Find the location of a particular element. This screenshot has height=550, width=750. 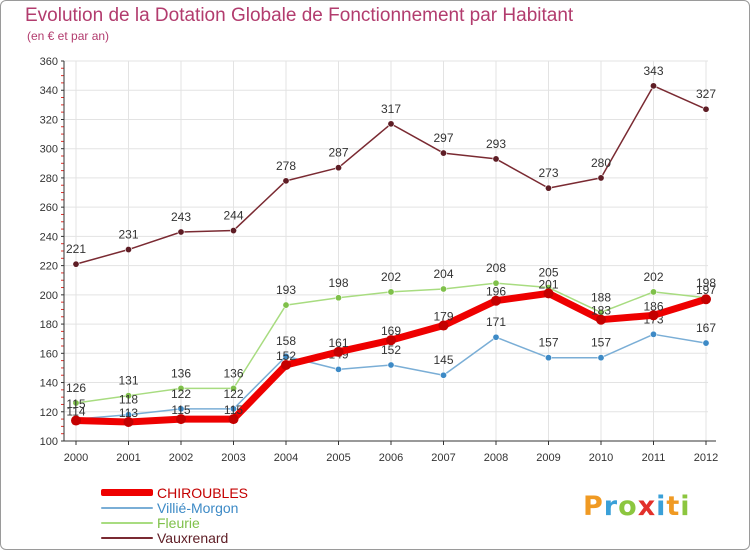

data-label-fleurie: 202 is located at coordinates (391, 277).